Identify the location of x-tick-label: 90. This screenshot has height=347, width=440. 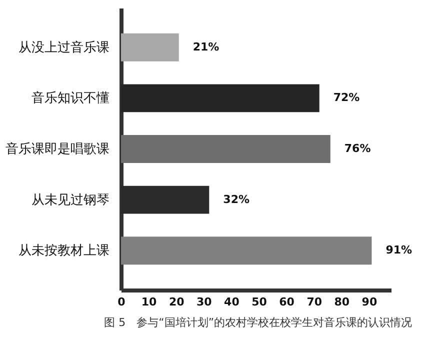
(370, 302).